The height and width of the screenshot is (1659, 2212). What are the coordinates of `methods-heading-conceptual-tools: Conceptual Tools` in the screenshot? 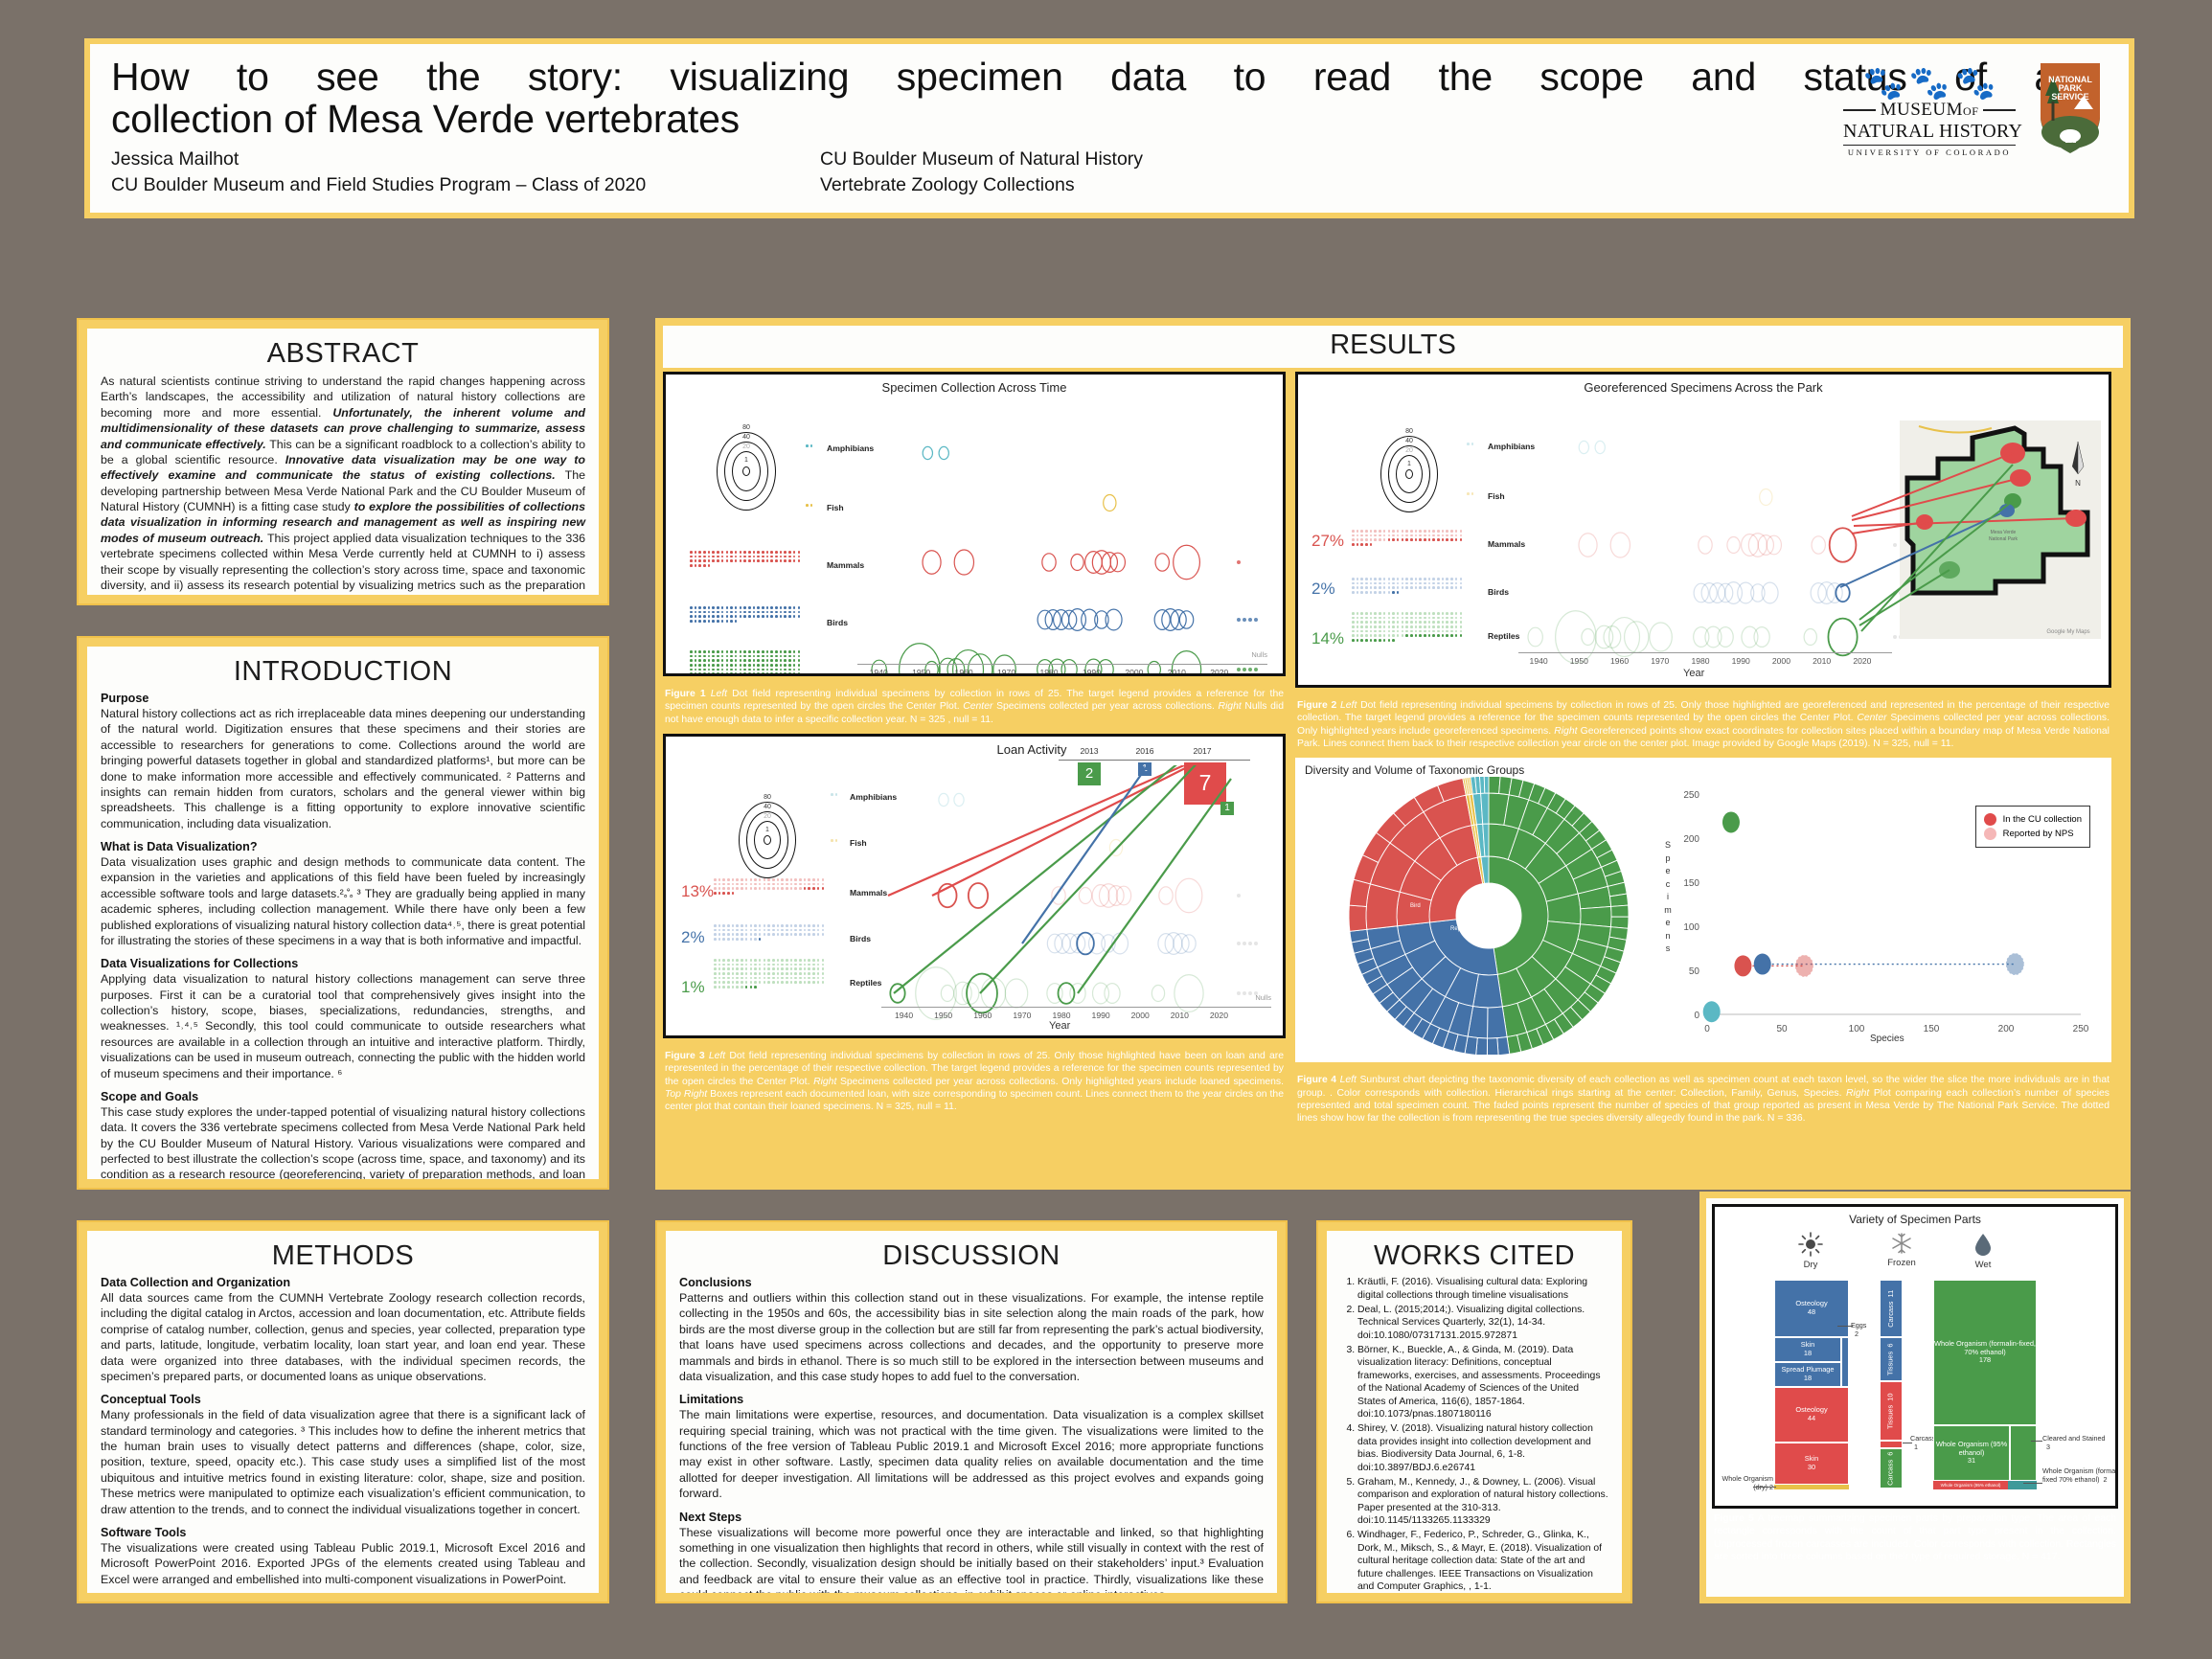 It's located at (151, 1400).